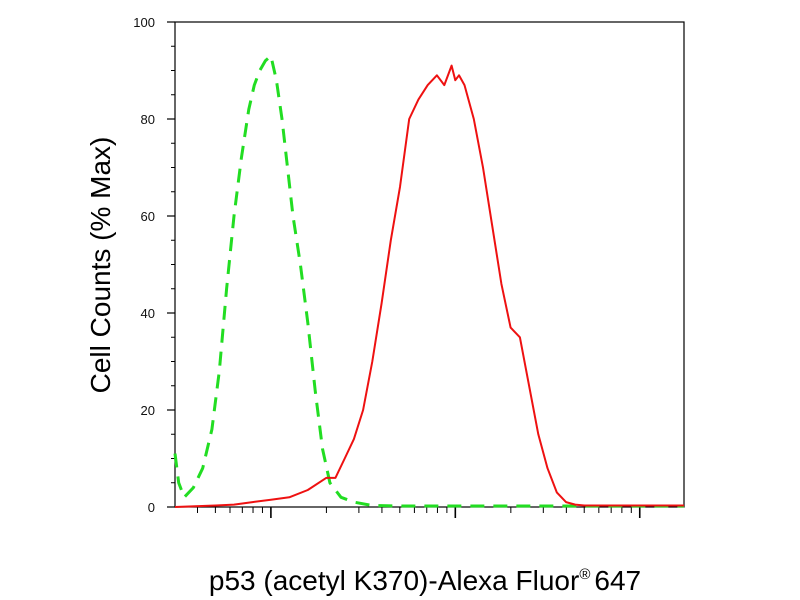  What do you see at coordinates (151, 507) in the screenshot?
I see `y-tick-label: 0` at bounding box center [151, 507].